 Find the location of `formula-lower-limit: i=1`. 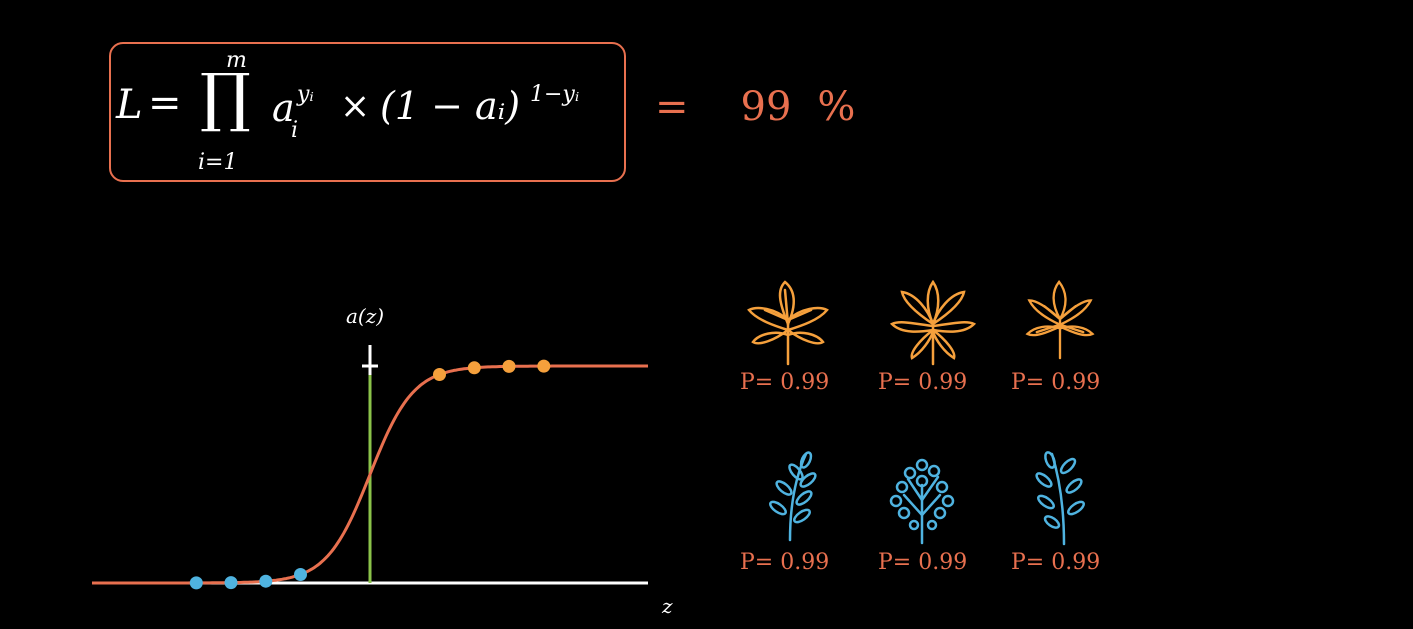

formula-lower-limit: i=1 is located at coordinates (218, 162).